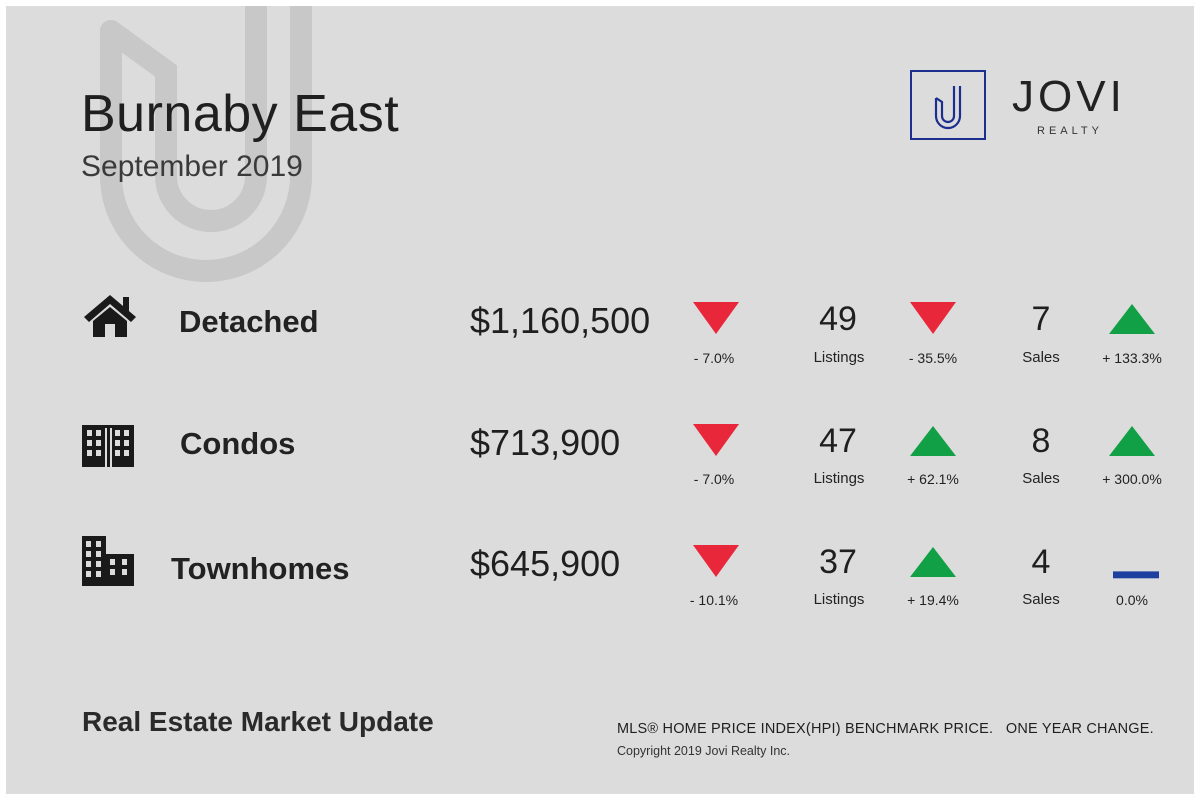 The image size is (1200, 800). I want to click on brand-logo, so click(948, 105).